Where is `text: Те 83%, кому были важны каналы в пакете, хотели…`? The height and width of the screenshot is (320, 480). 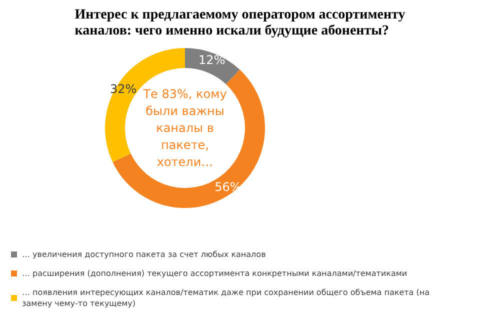 text: Те 83%, кому были важны каналы в пакете, хотели… is located at coordinates (184, 128).